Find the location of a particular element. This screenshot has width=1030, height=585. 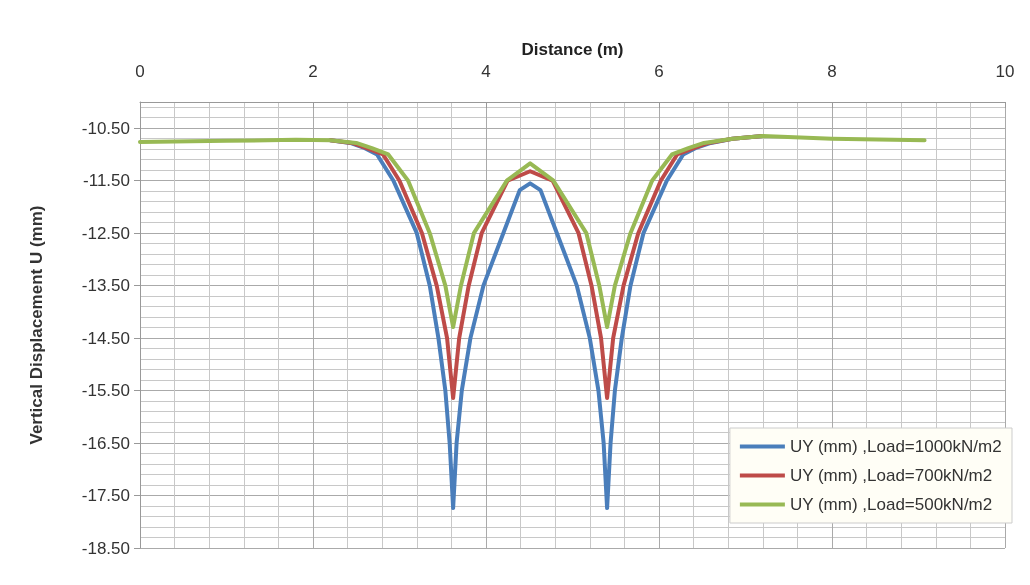

y-tick-label: -17.50 is located at coordinates (105, 496).